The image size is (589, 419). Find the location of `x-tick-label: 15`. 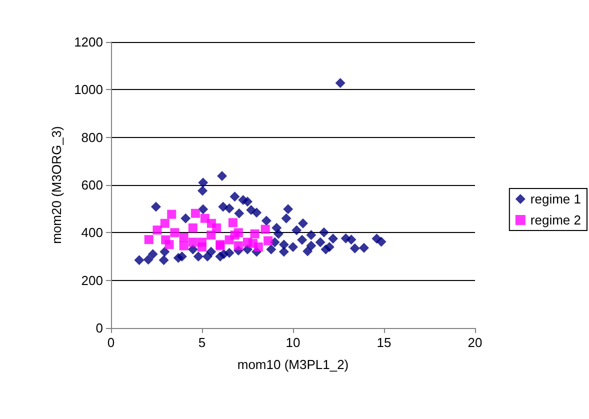

x-tick-label: 15 is located at coordinates (384, 342).